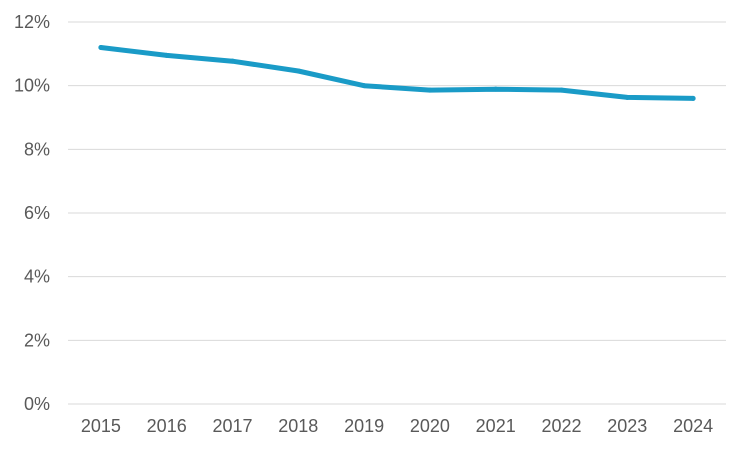 The height and width of the screenshot is (449, 750). Describe the element at coordinates (32, 22) in the screenshot. I see `y-tick-label: 12%` at that location.